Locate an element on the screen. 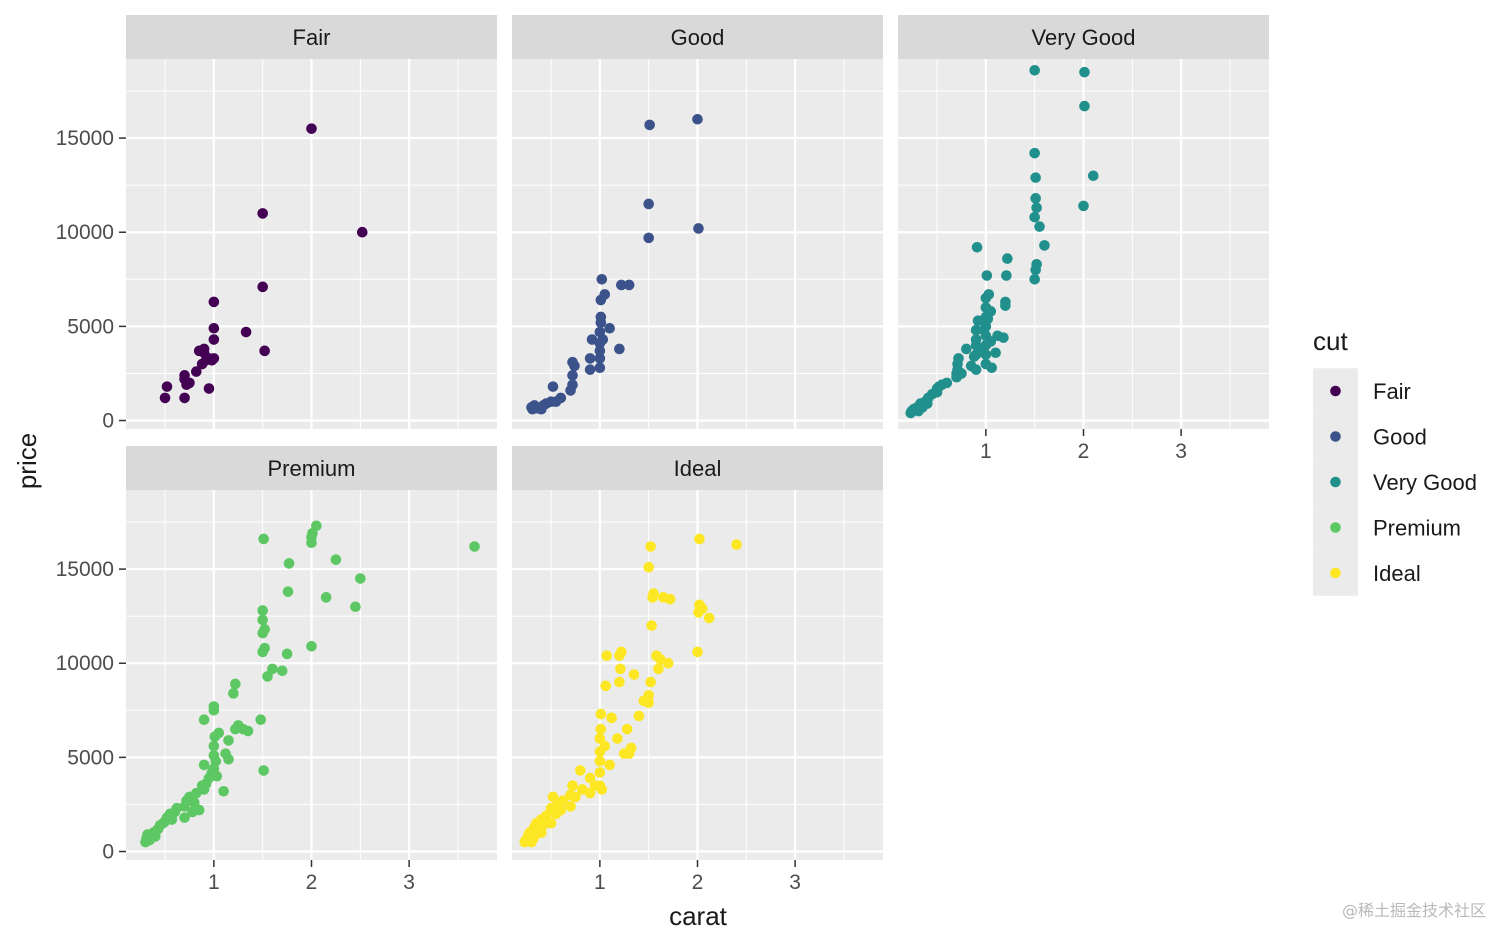 Image resolution: width=1512 pixels, height=945 pixels. legend-label: Very Good is located at coordinates (1425, 482).